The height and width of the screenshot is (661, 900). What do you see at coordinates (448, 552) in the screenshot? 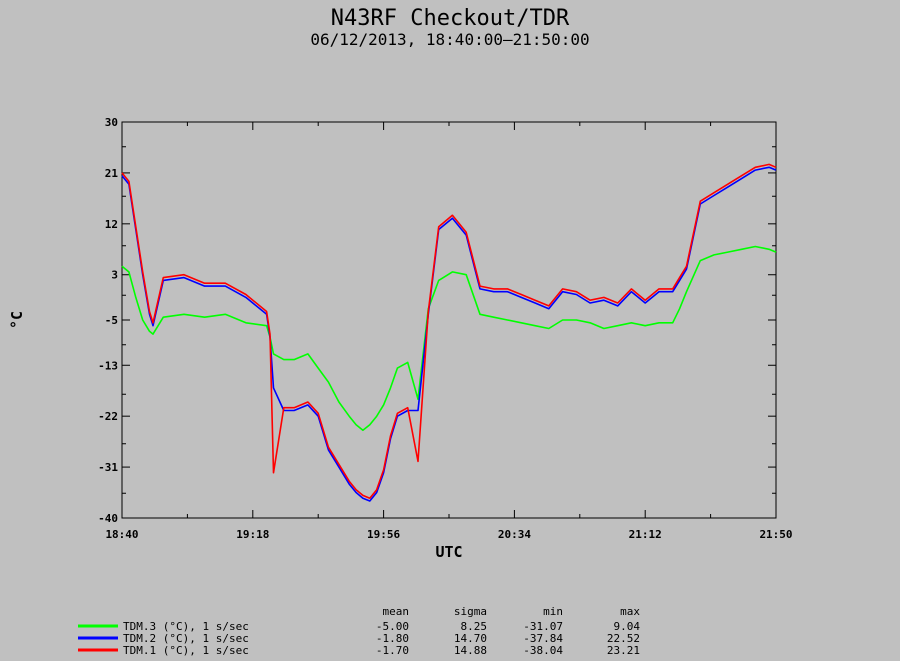
I see `x-axis-label: UTC` at bounding box center [448, 552].